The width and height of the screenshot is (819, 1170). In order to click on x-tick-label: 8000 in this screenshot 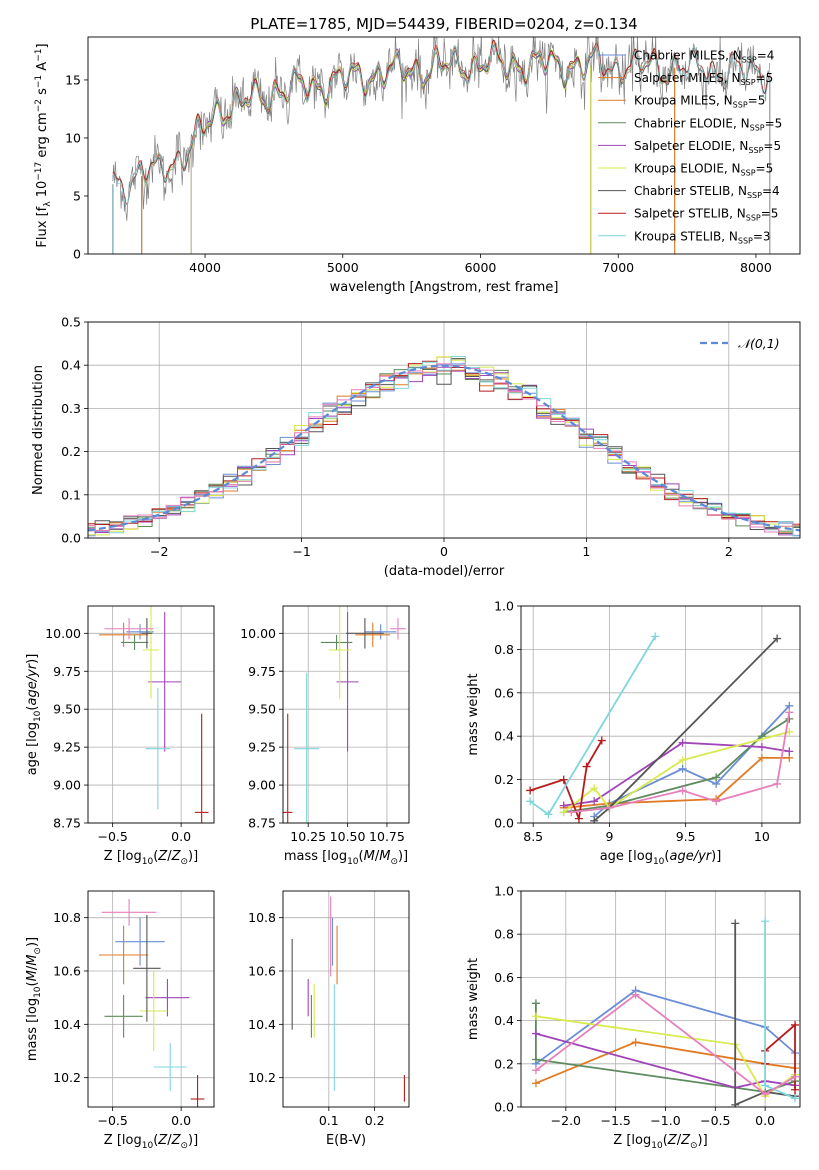, I will do `click(756, 267)`.